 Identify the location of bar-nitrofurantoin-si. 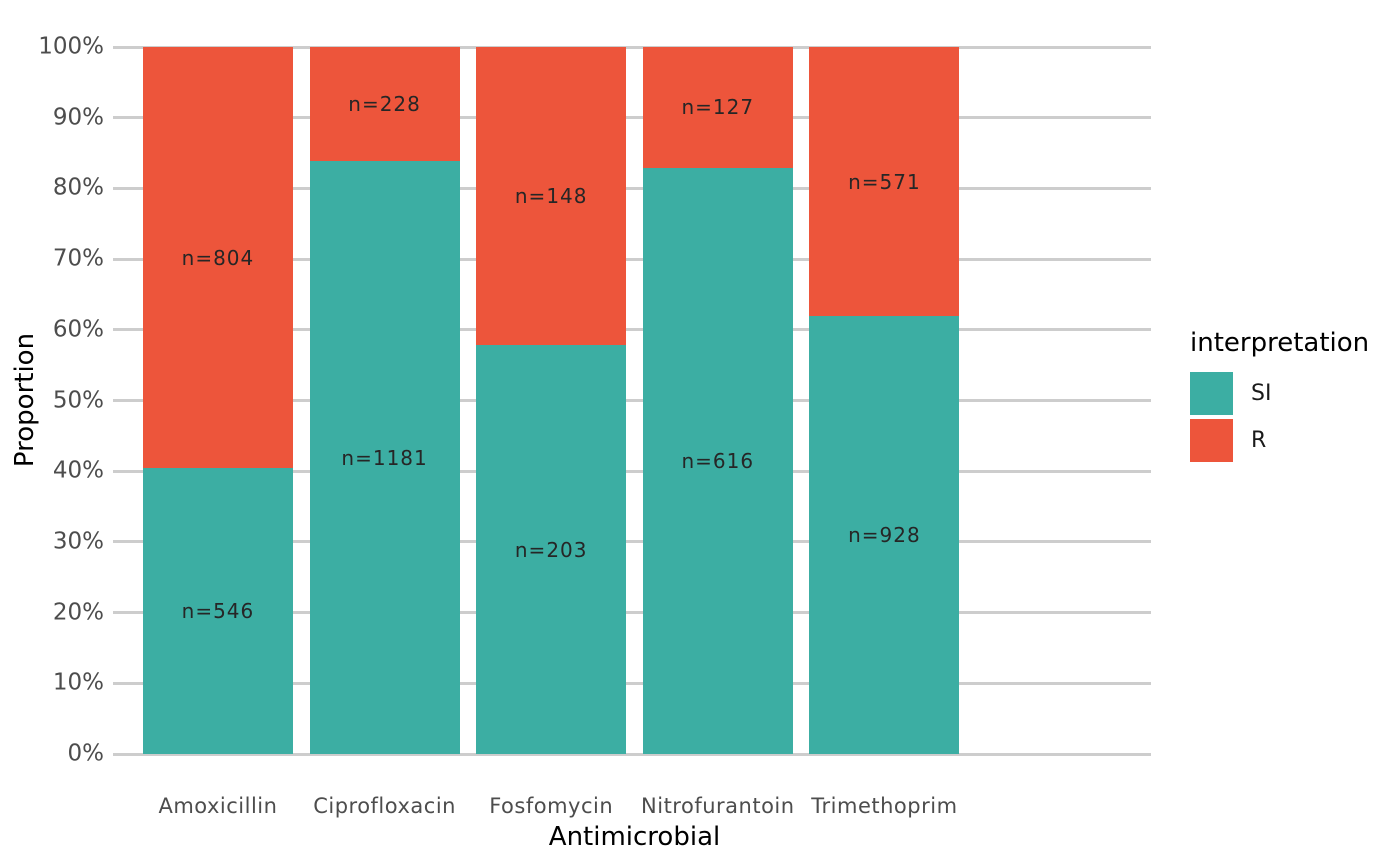
(717, 460).